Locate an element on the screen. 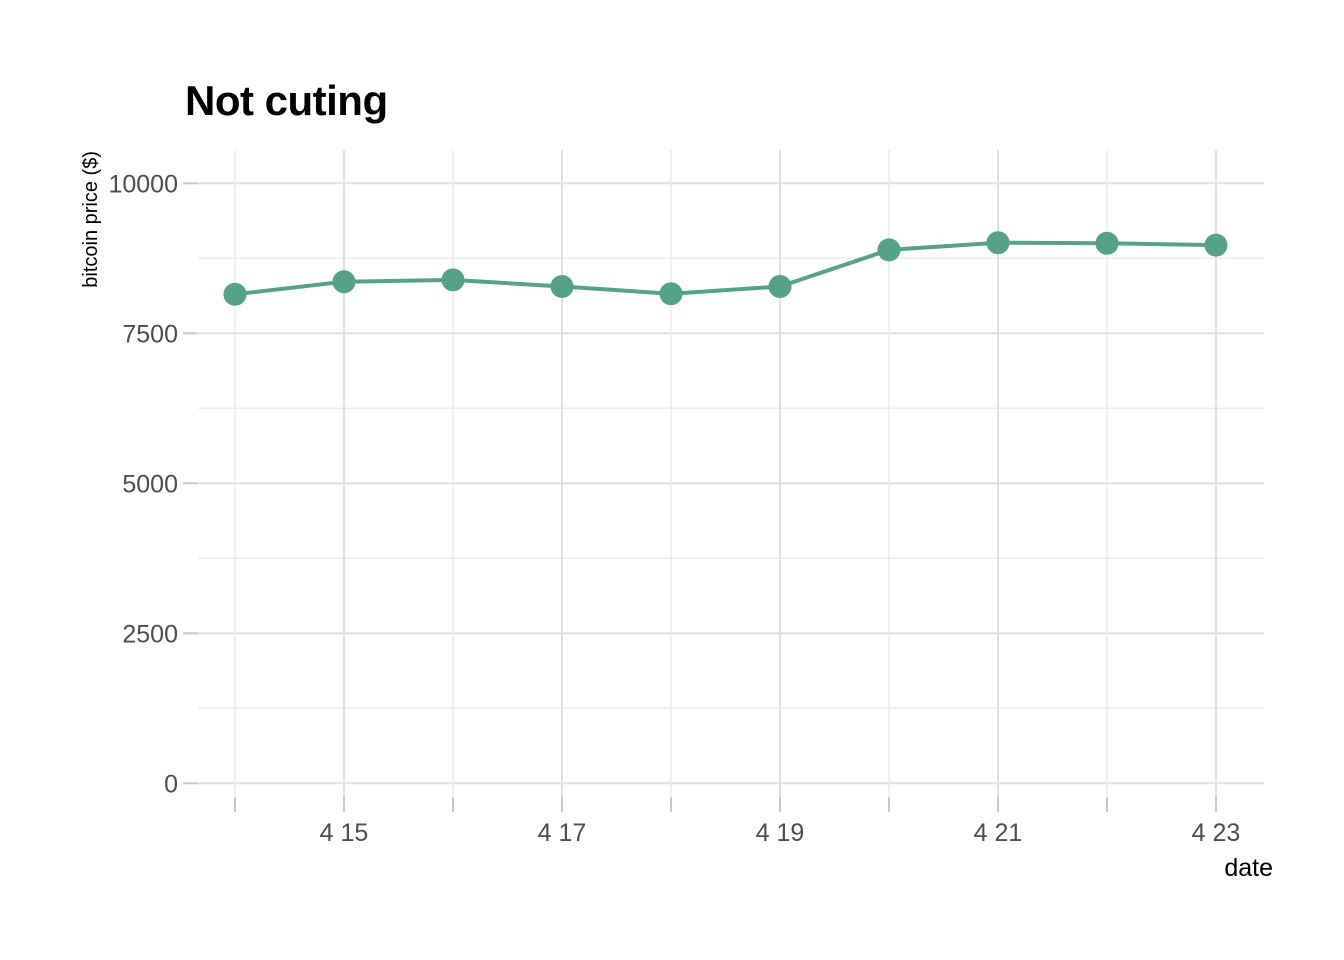 This screenshot has width=1344, height=960. chart-title: Not cuting is located at coordinates (286, 100).